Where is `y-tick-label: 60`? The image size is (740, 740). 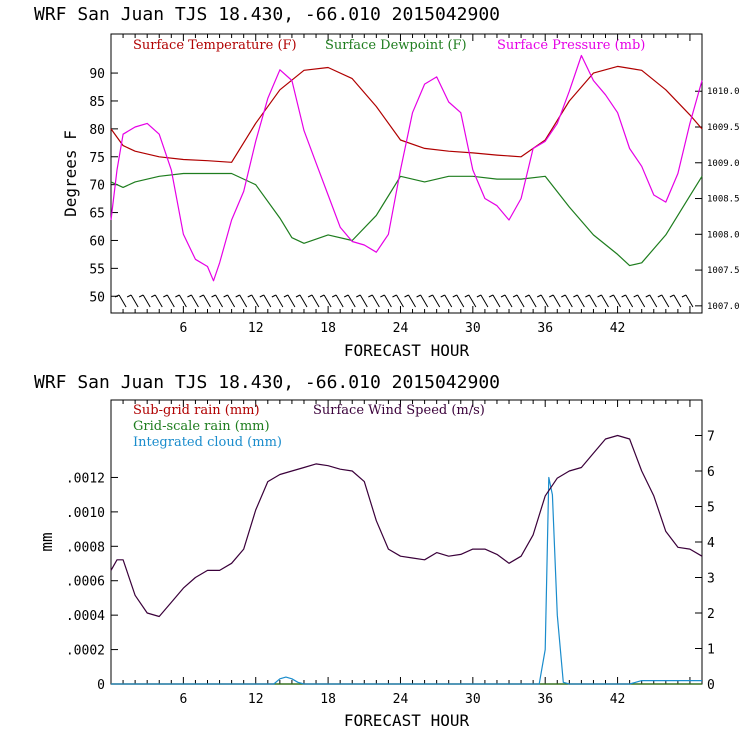
y-tick-label: 60 is located at coordinates (97, 241).